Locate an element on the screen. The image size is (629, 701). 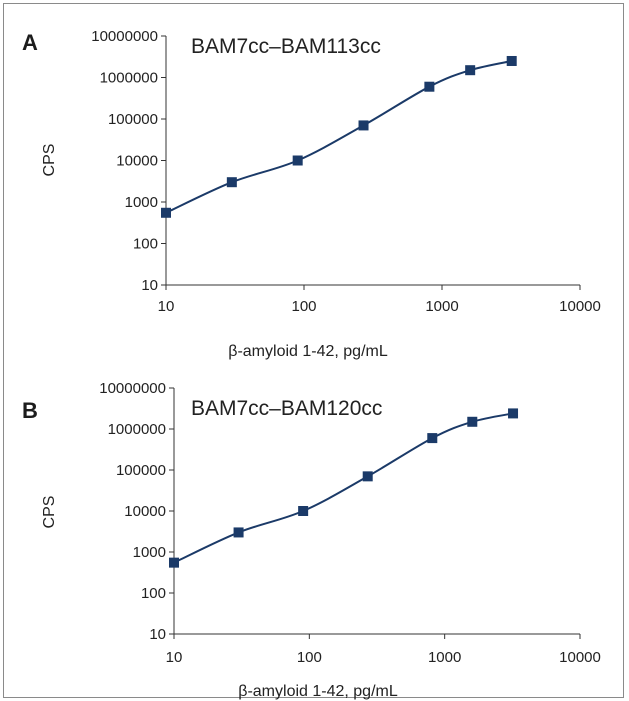
data-series-a is located at coordinates (339, 136).